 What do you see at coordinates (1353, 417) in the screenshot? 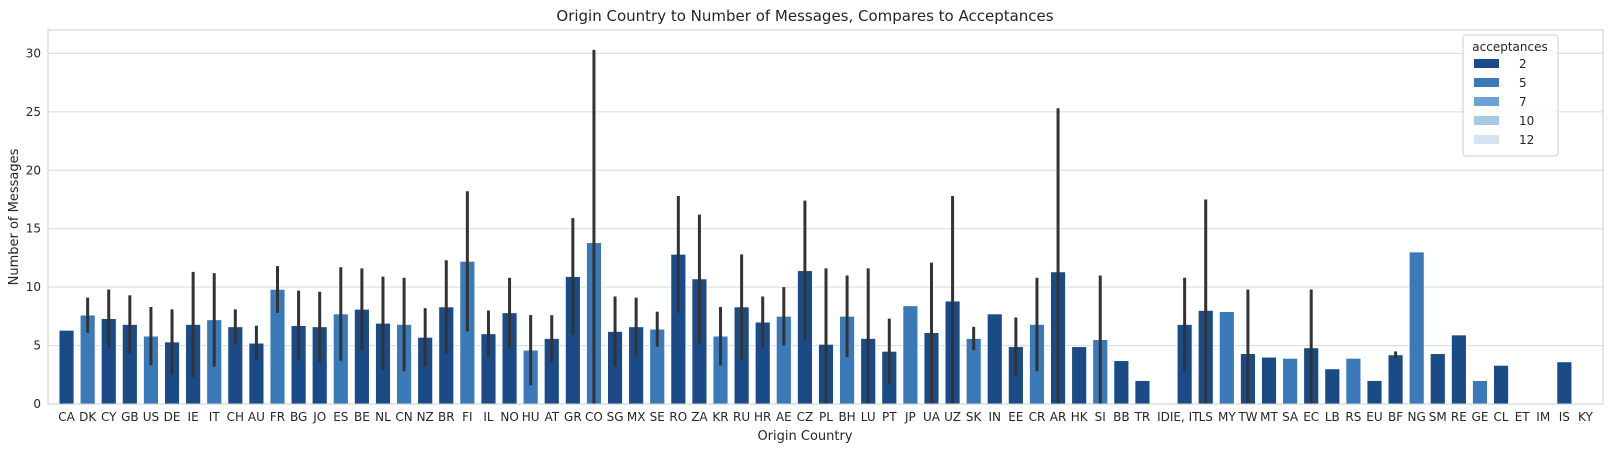
I see `x-tick-label: RS` at bounding box center [1353, 417].